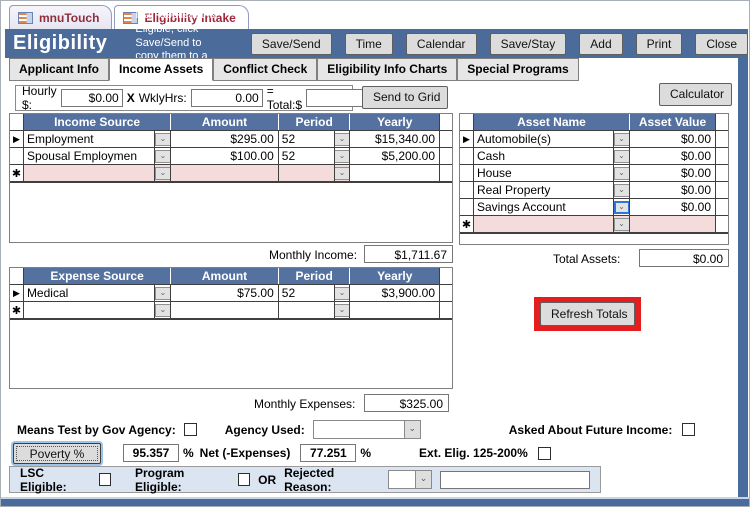 The width and height of the screenshot is (750, 507). What do you see at coordinates (395, 156) in the screenshot?
I see `yearly-cell: $5,200.00` at bounding box center [395, 156].